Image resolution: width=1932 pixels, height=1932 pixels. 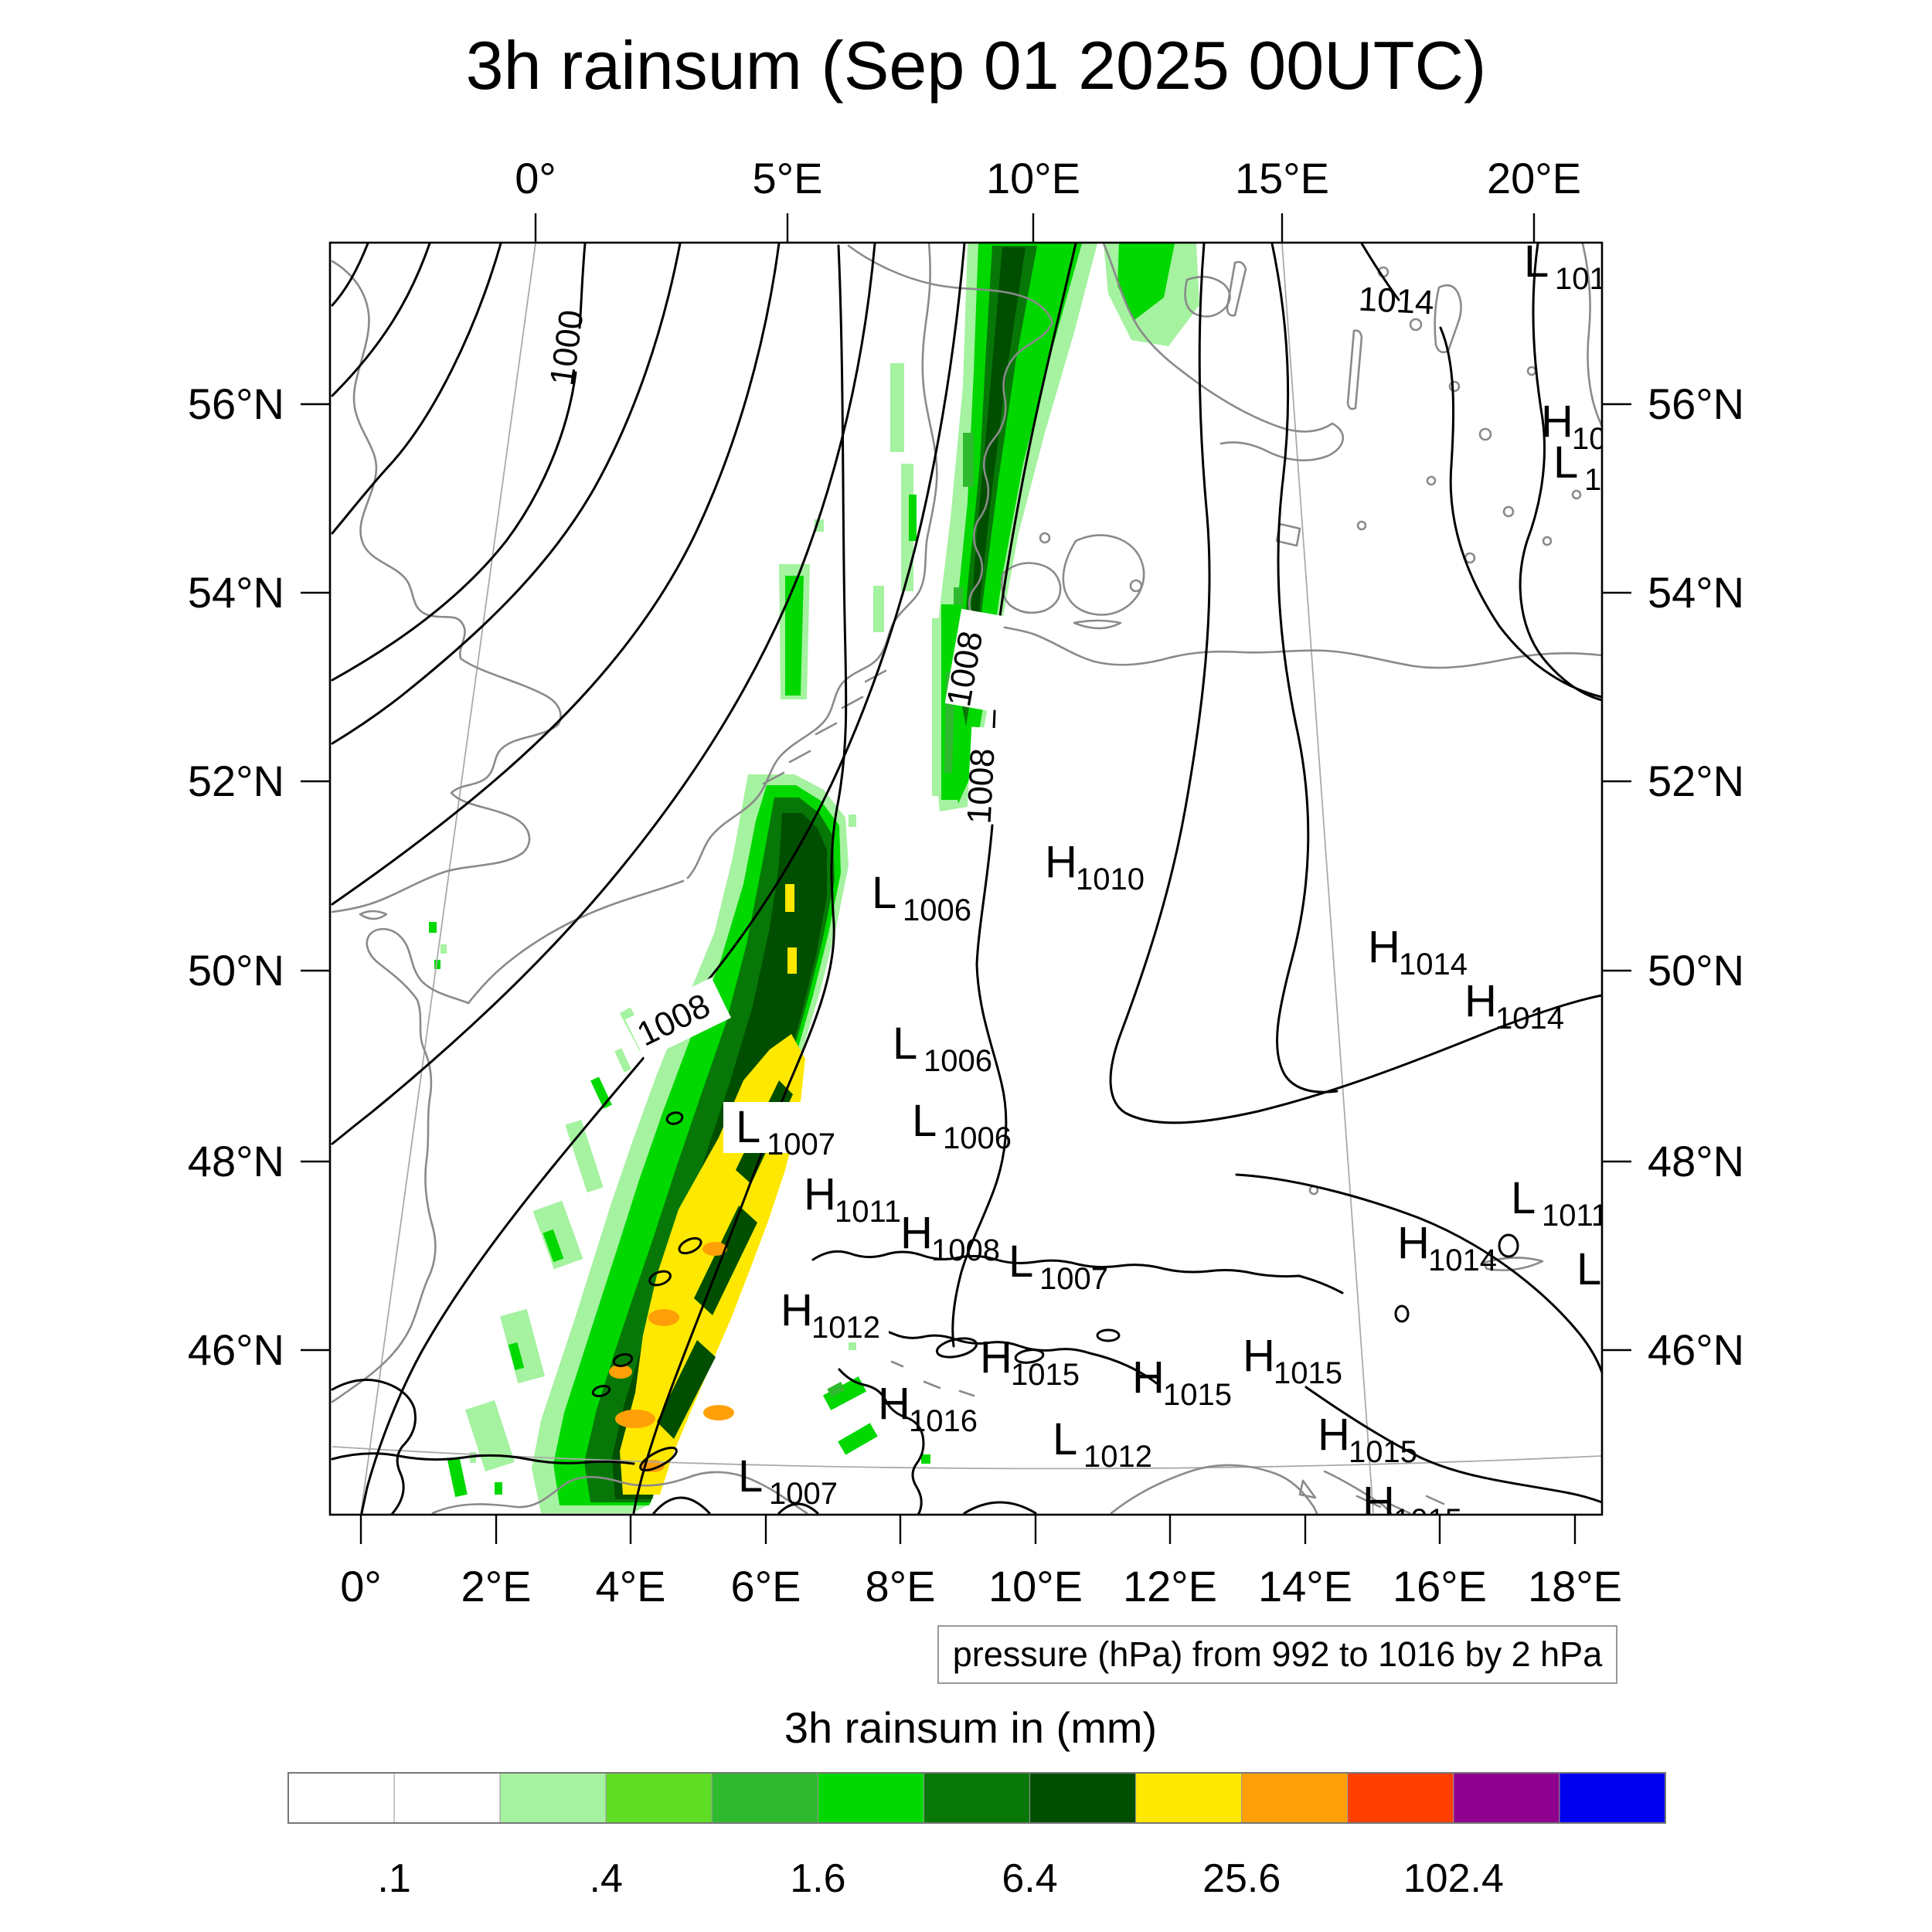 What do you see at coordinates (535, 178) in the screenshot?
I see `top-axis-label: 0°` at bounding box center [535, 178].